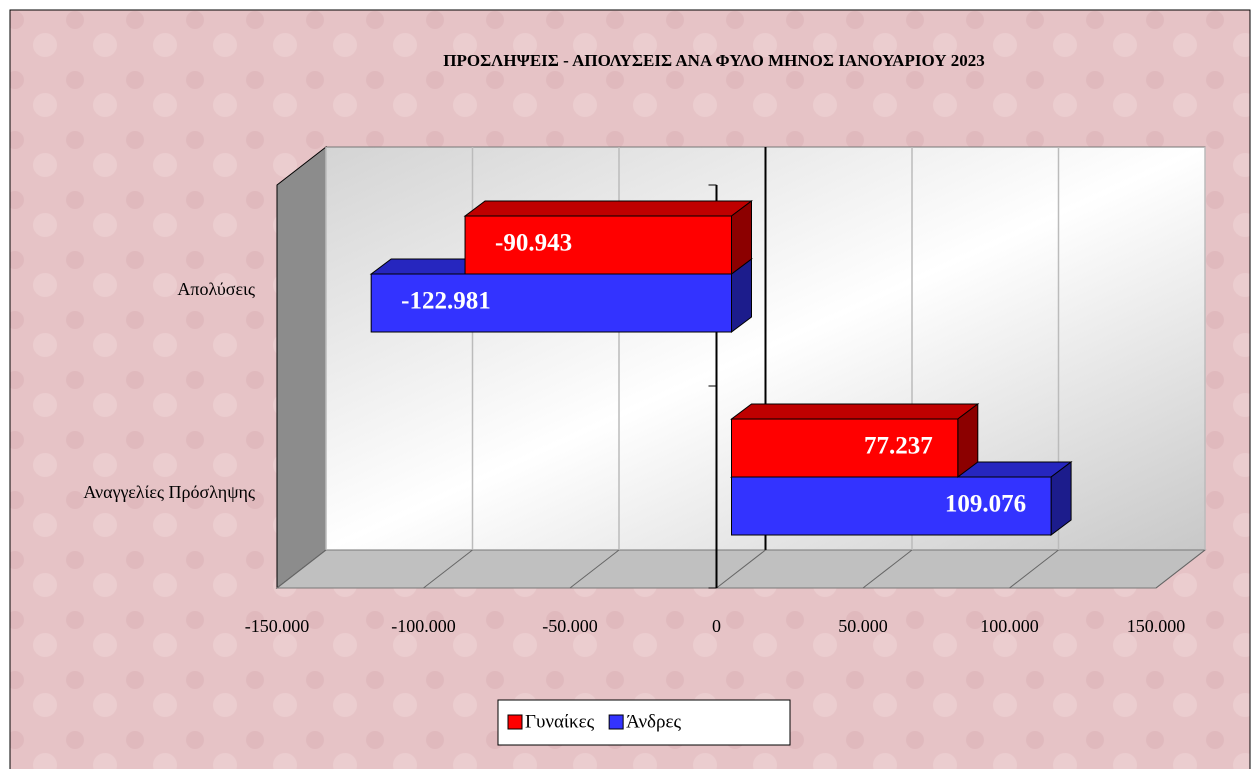 The width and height of the screenshot is (1259, 774). What do you see at coordinates (985, 504) in the screenshot?
I see `data-label: 109.076` at bounding box center [985, 504].